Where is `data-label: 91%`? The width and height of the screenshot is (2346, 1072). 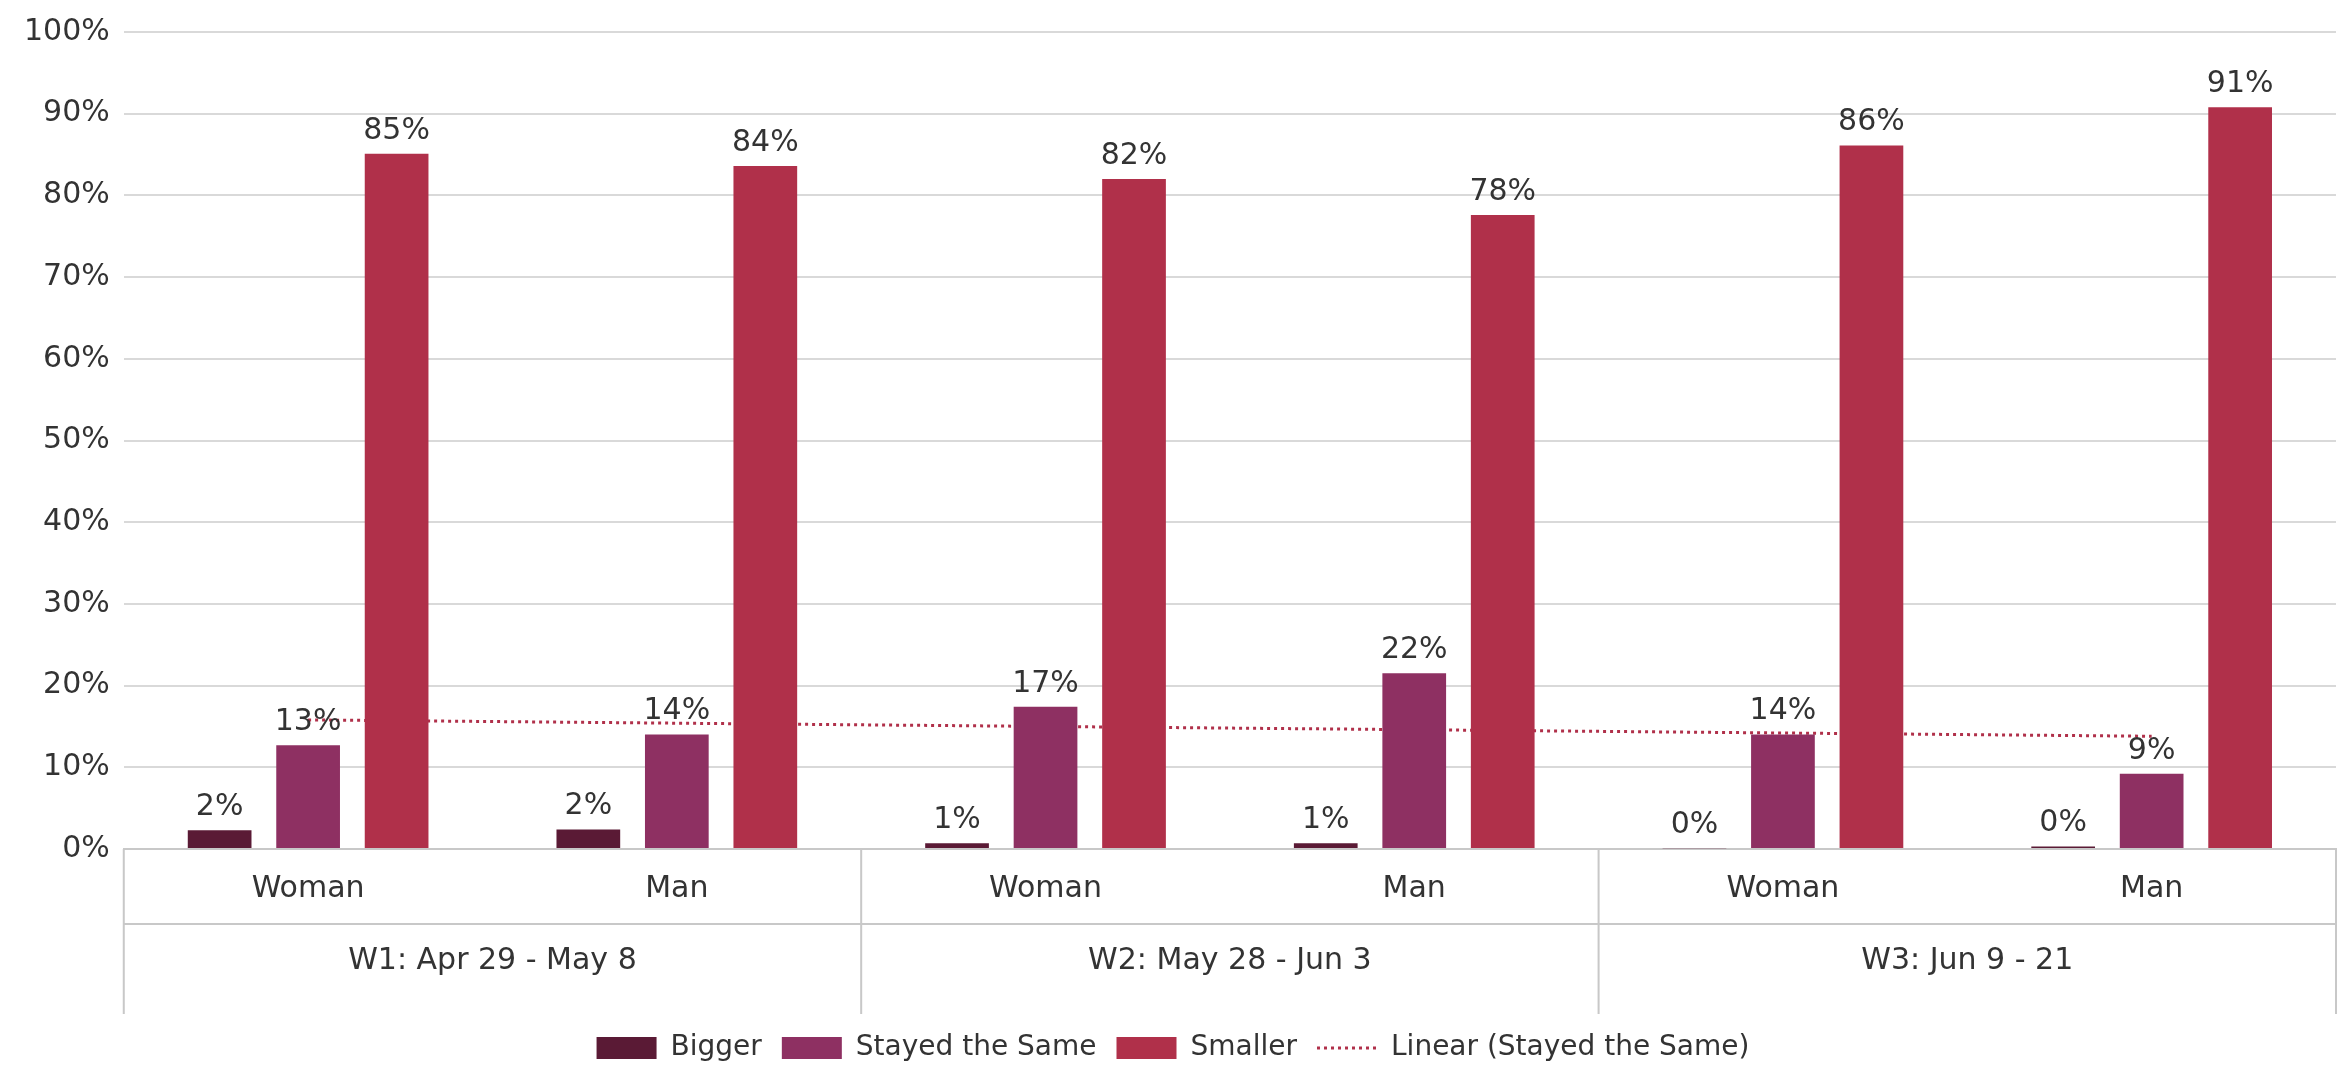
data-label: 91% is located at coordinates (2240, 81).